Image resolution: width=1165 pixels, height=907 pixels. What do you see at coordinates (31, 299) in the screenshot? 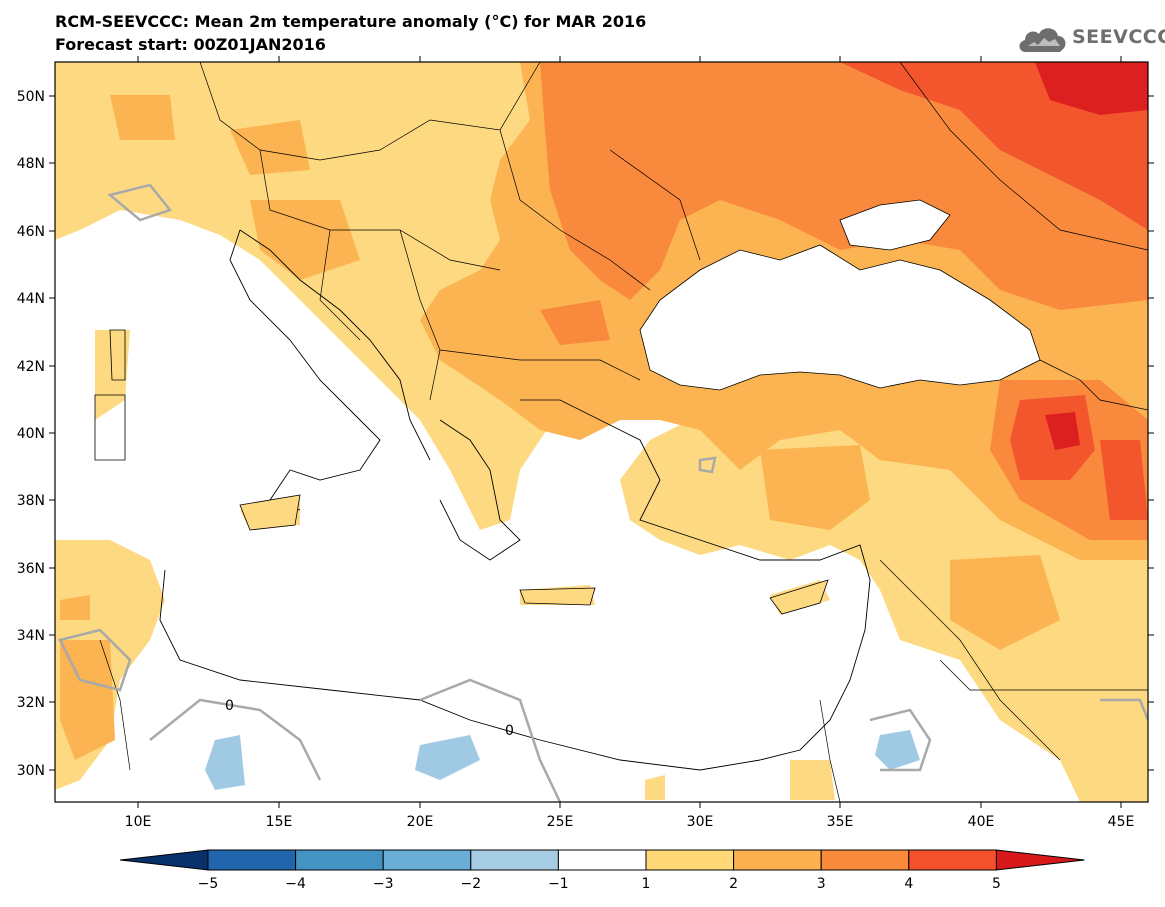
I see `lat-label: 44N` at bounding box center [31, 299].